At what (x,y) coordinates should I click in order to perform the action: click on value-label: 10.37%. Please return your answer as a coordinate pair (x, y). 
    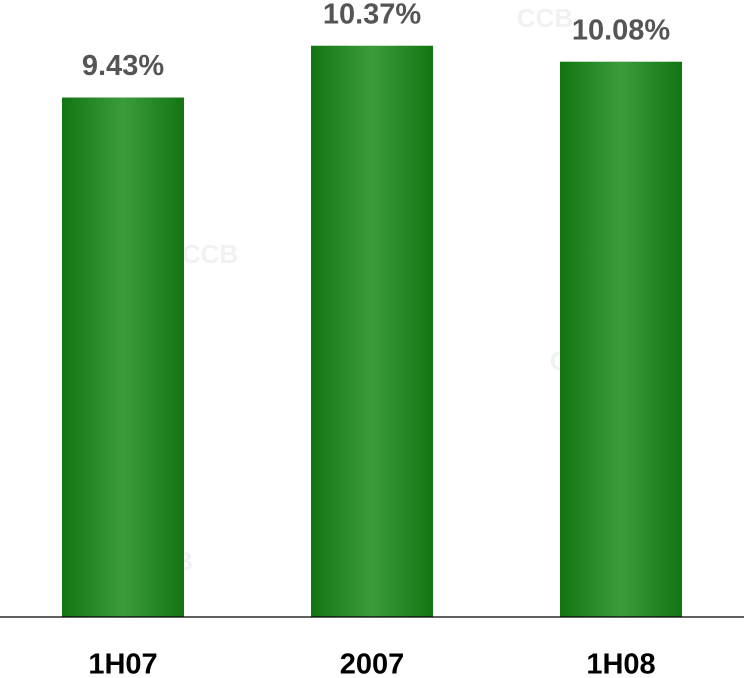
    Looking at the image, I should click on (372, 15).